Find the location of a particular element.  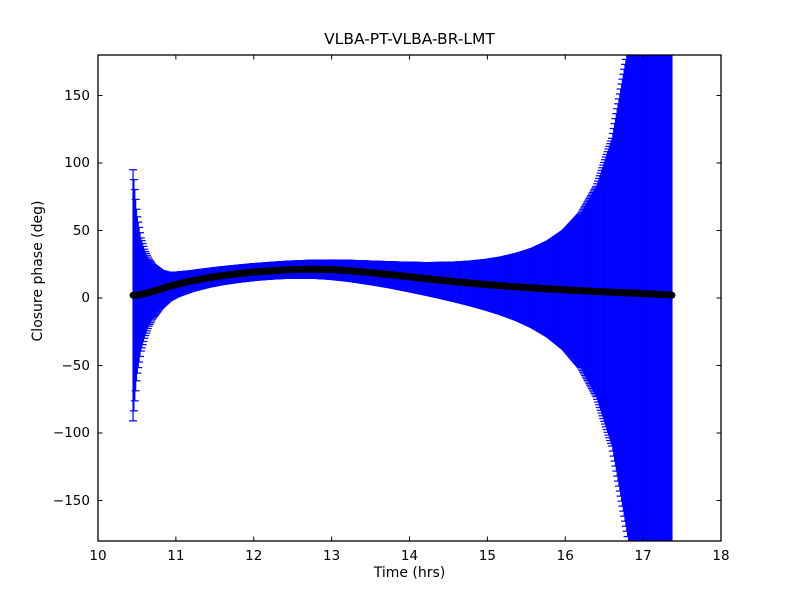

x-tick-label: 13 is located at coordinates (332, 556).